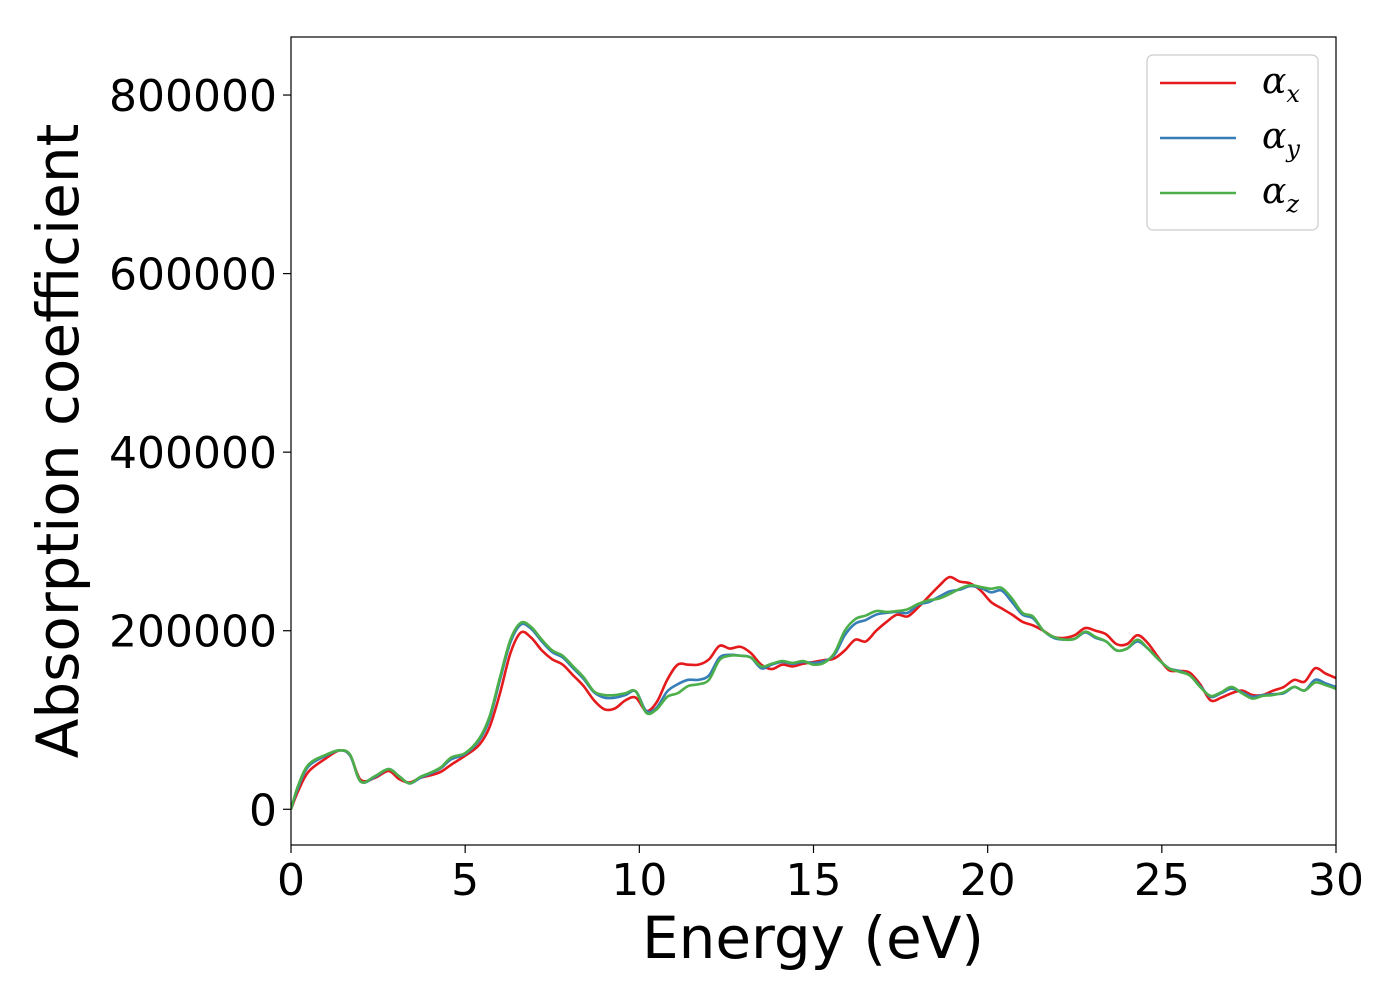 The image size is (1400, 1000). Describe the element at coordinates (639, 880) in the screenshot. I see `x-tick-label: 10` at that location.